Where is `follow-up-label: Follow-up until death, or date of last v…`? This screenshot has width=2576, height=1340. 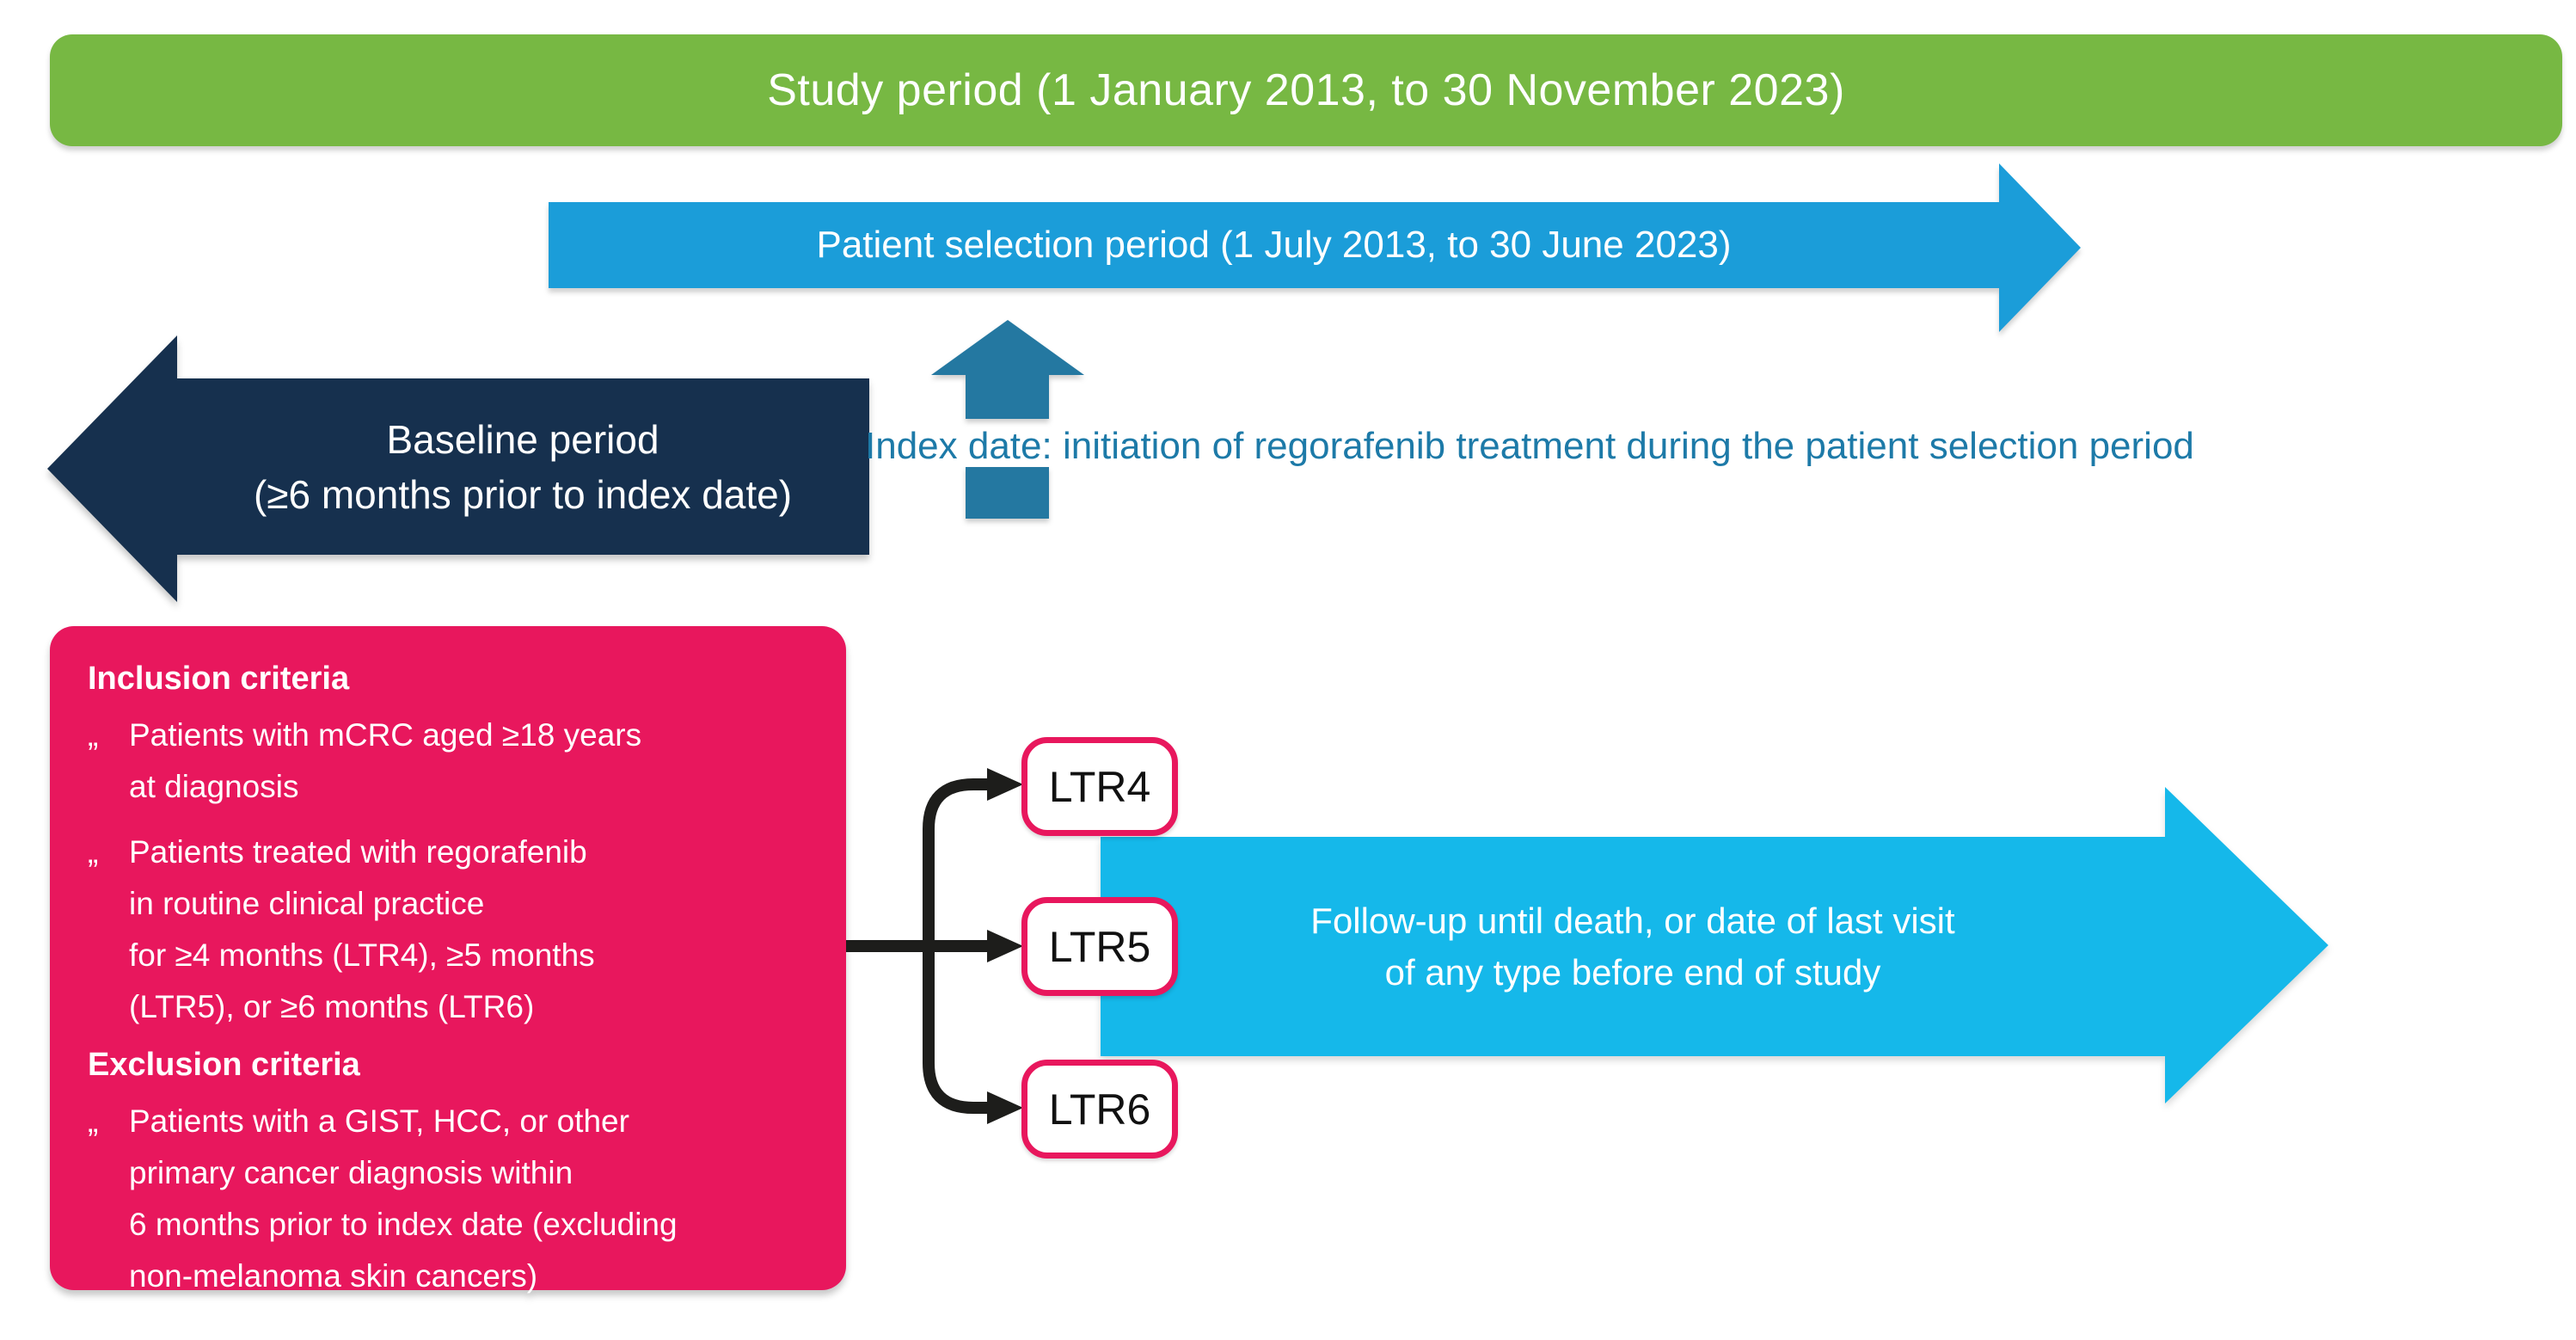 follow-up-label: Follow-up until death, or date of last v… is located at coordinates (1633, 946).